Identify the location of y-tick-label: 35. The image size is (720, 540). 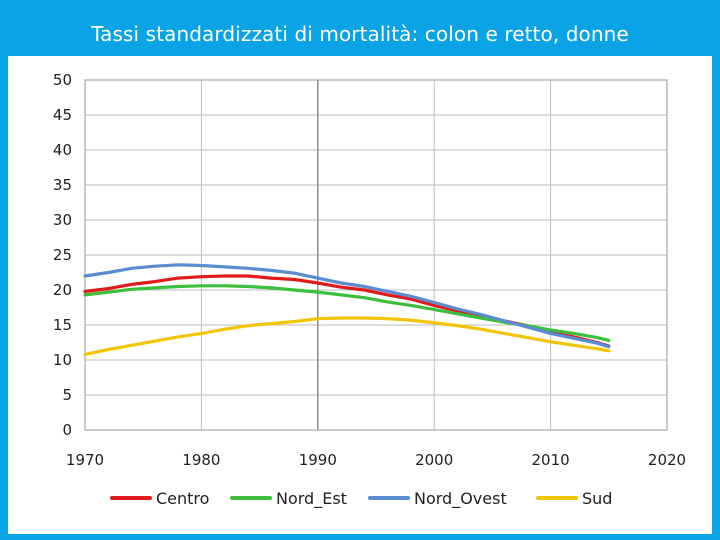
(62, 185).